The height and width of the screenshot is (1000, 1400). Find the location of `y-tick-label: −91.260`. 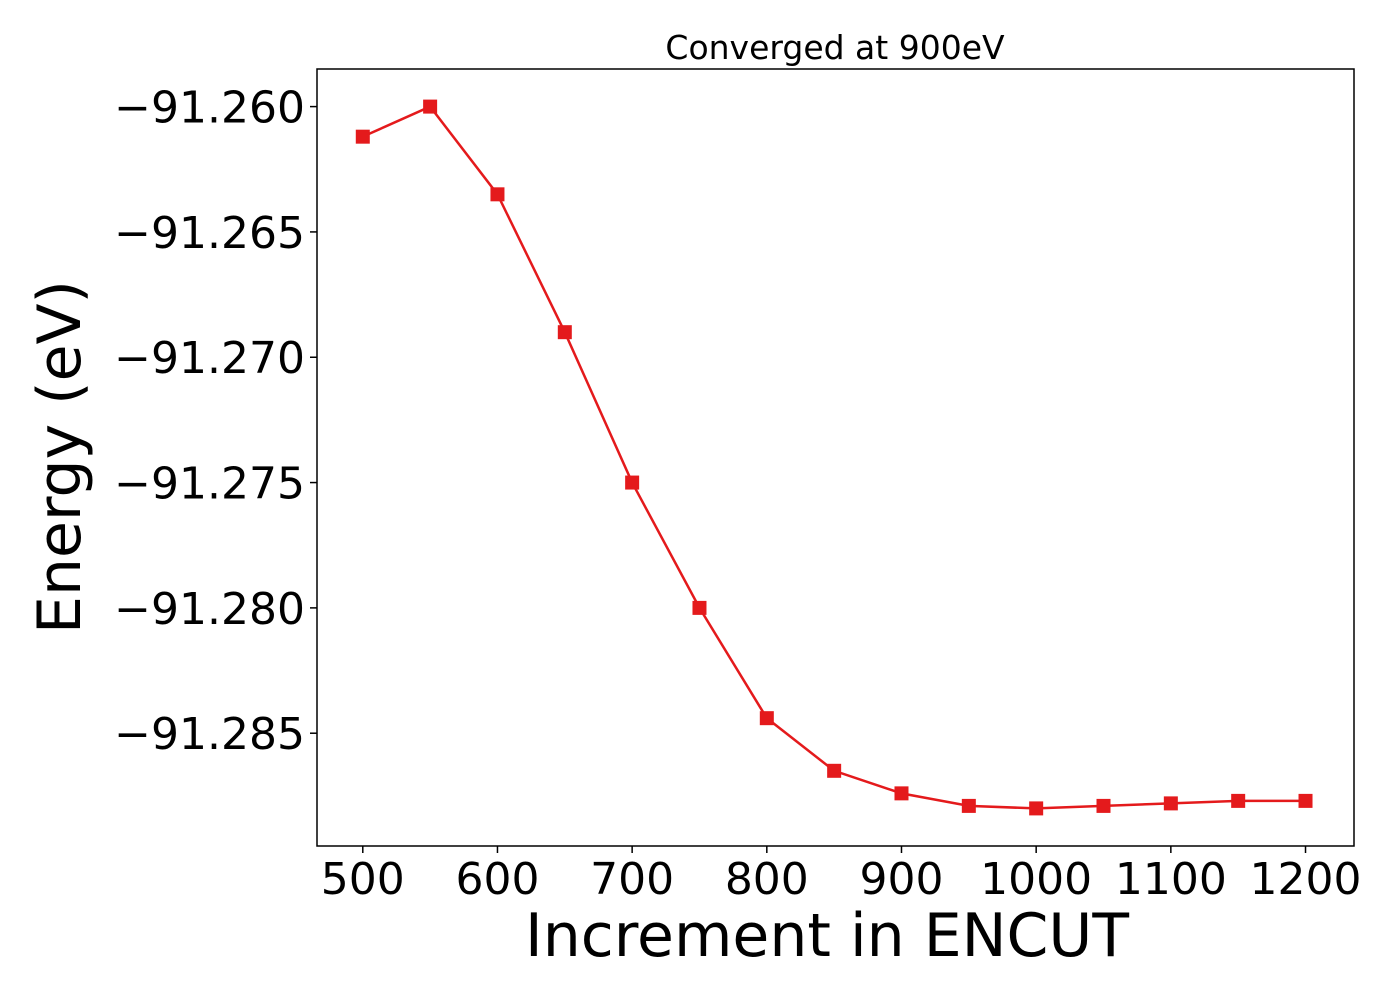

y-tick-label: −91.260 is located at coordinates (209, 108).